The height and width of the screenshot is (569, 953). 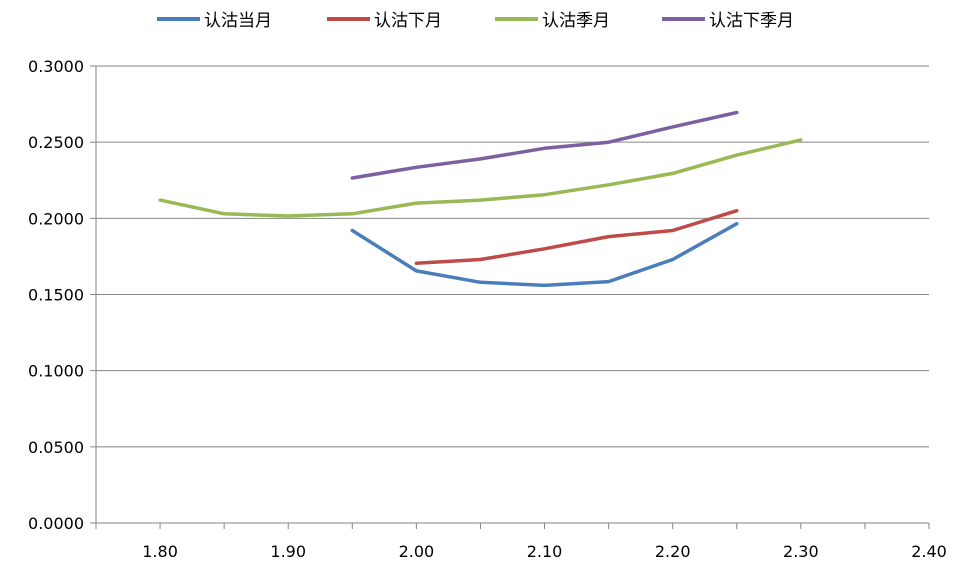 I want to click on legend-label-1: 认沽下月, so click(x=408, y=21).